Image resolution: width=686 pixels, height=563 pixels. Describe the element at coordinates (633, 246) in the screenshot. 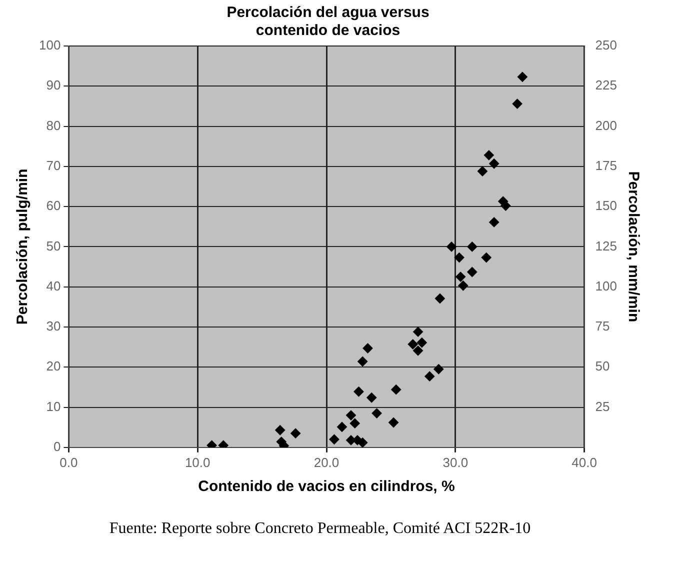

I see `y2-axis-title: Percolación, mm/min` at that location.